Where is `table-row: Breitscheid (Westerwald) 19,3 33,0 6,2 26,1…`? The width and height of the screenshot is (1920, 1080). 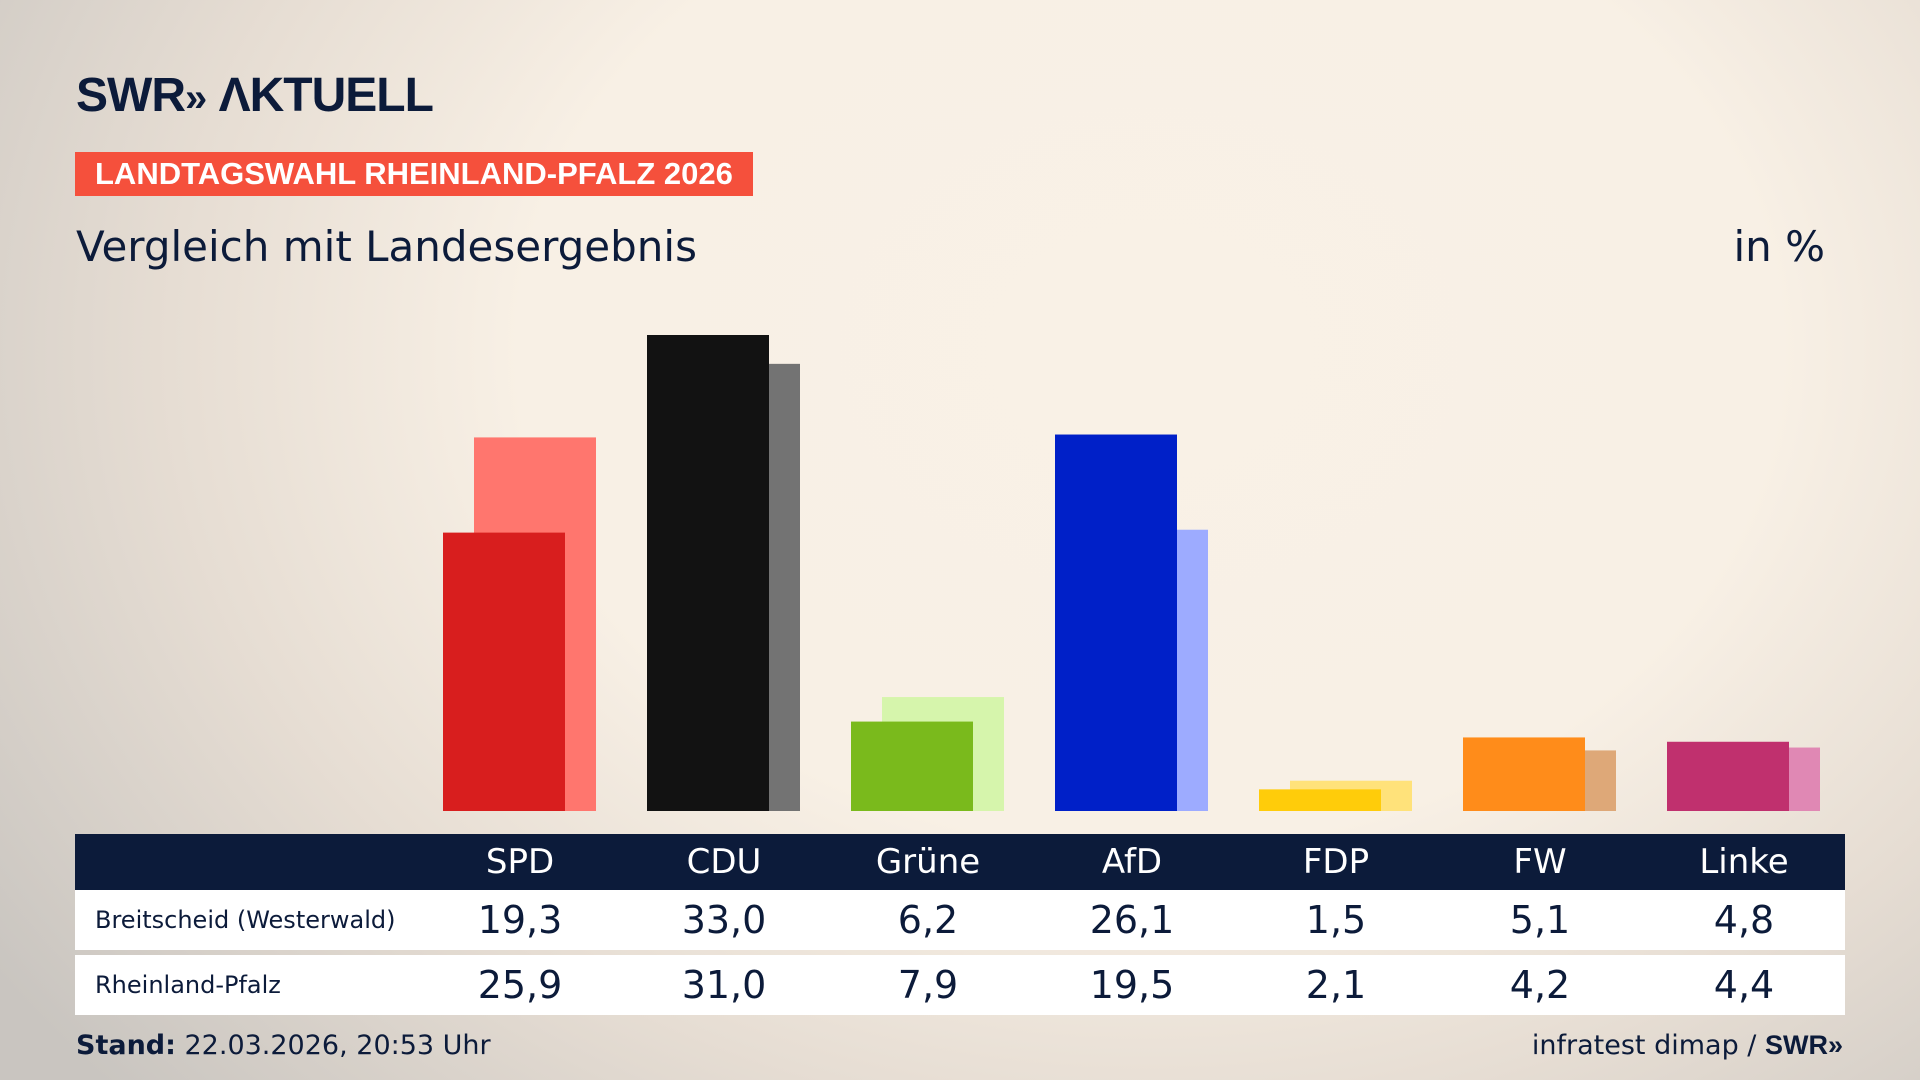 table-row: Breitscheid (Westerwald) 19,3 33,0 6,2 26,1… is located at coordinates (960, 920).